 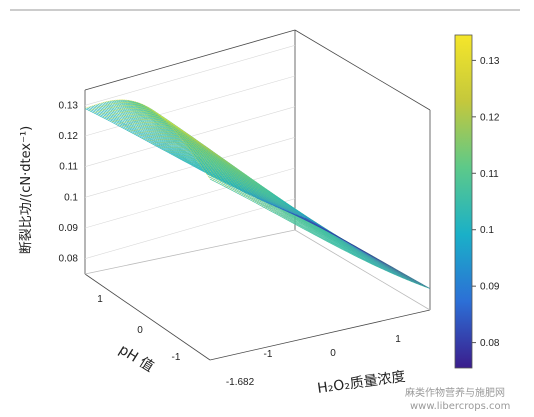 What do you see at coordinates (69, 136) in the screenshot?
I see `z-tick-label: 0.12` at bounding box center [69, 136].